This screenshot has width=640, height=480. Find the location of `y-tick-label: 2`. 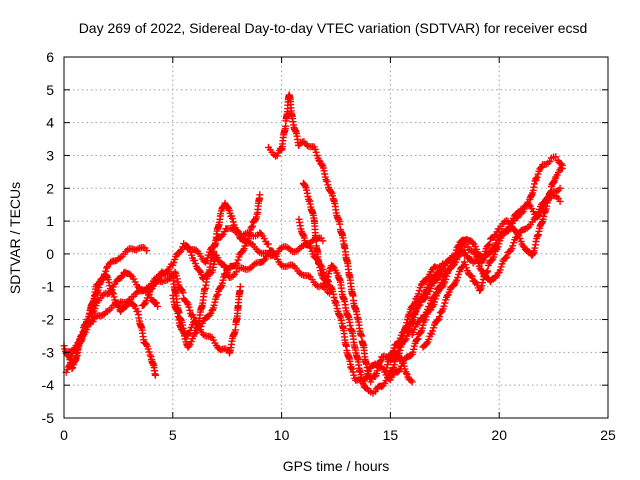

y-tick-label: 2 is located at coordinates (50, 188).